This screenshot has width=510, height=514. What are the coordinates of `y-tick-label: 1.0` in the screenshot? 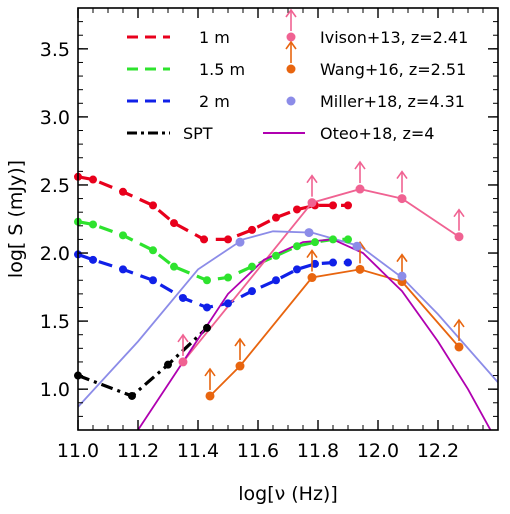 It's located at (55, 390).